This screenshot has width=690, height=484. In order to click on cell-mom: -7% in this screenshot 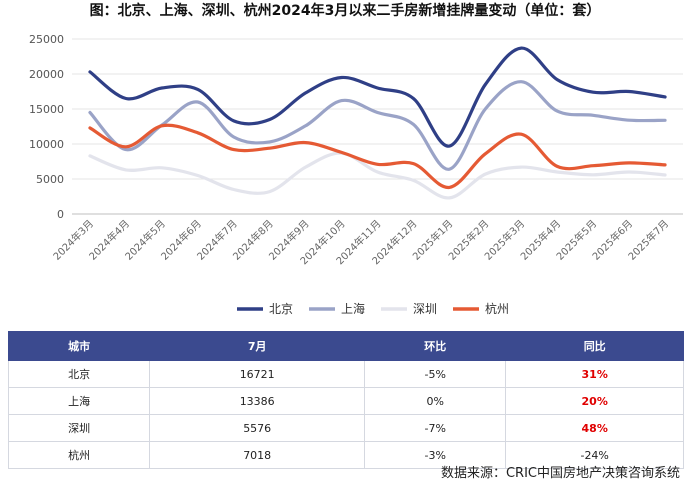, I will do `click(435, 428)`.